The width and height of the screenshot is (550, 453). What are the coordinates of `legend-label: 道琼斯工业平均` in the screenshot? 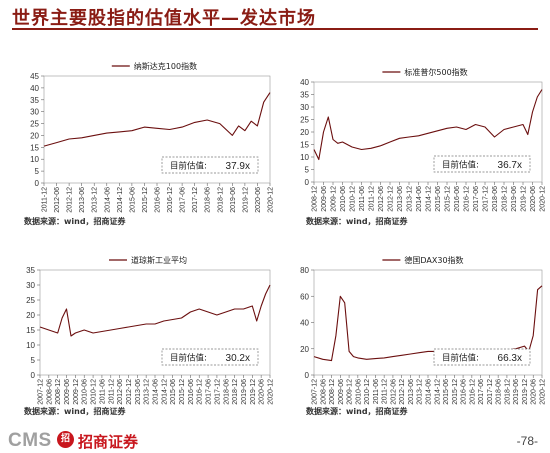 It's located at (159, 260).